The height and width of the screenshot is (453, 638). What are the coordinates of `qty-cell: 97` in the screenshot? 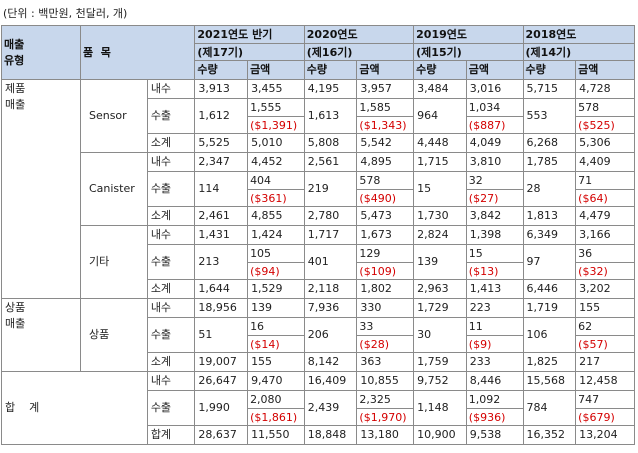 It's located at (549, 262).